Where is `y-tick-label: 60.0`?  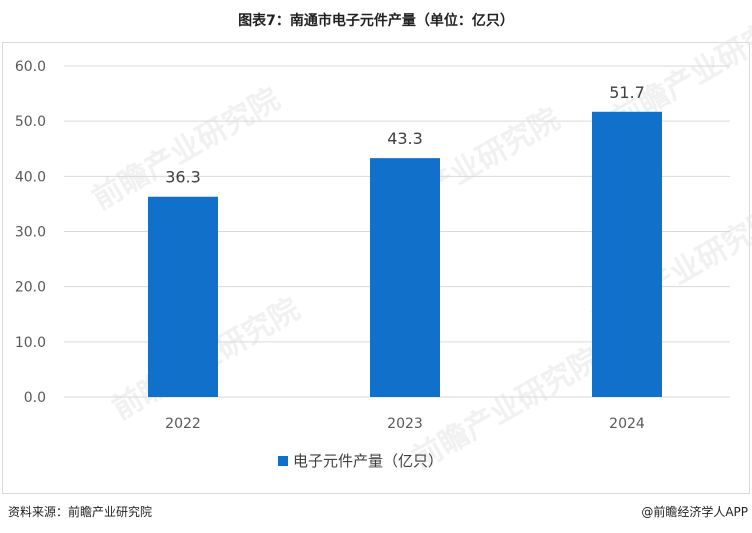 y-tick-label: 60.0 is located at coordinates (30, 67).